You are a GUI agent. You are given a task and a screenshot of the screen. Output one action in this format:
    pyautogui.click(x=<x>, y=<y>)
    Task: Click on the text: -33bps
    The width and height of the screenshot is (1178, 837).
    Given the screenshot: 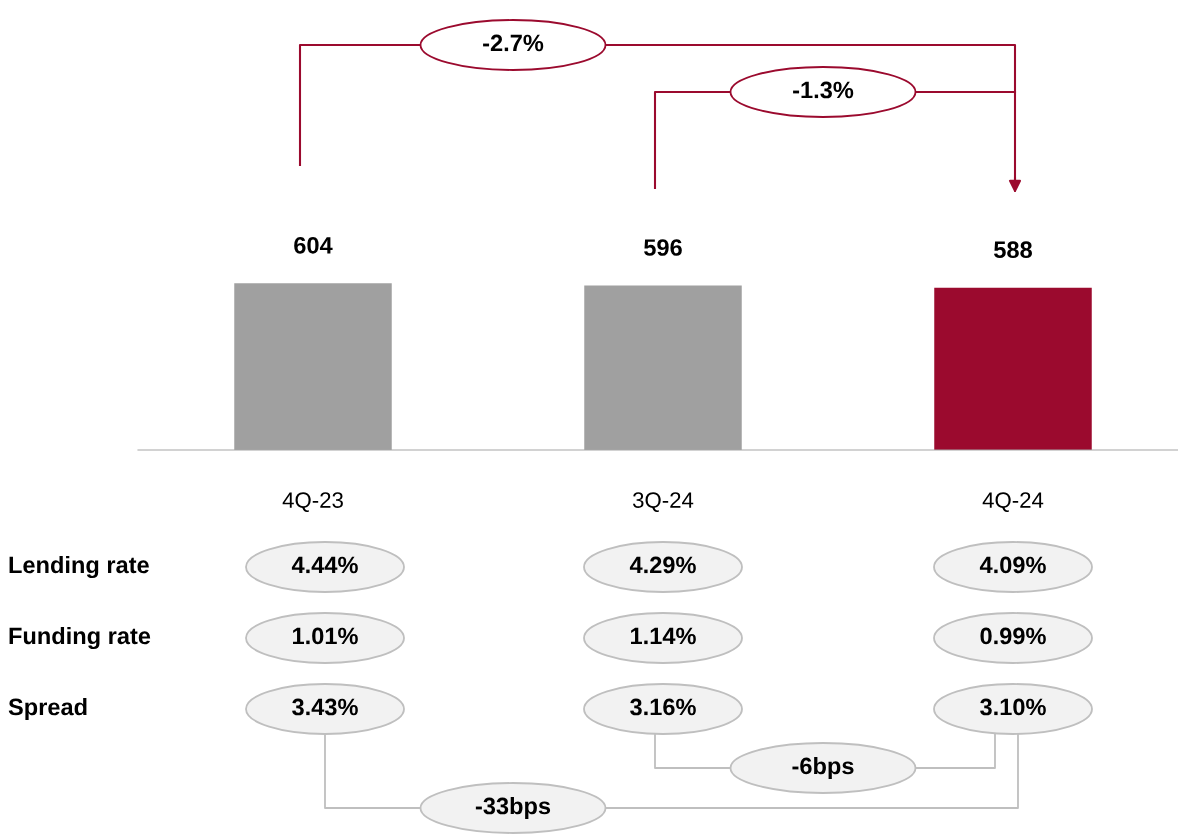 What is the action you would take?
    pyautogui.click(x=513, y=807)
    